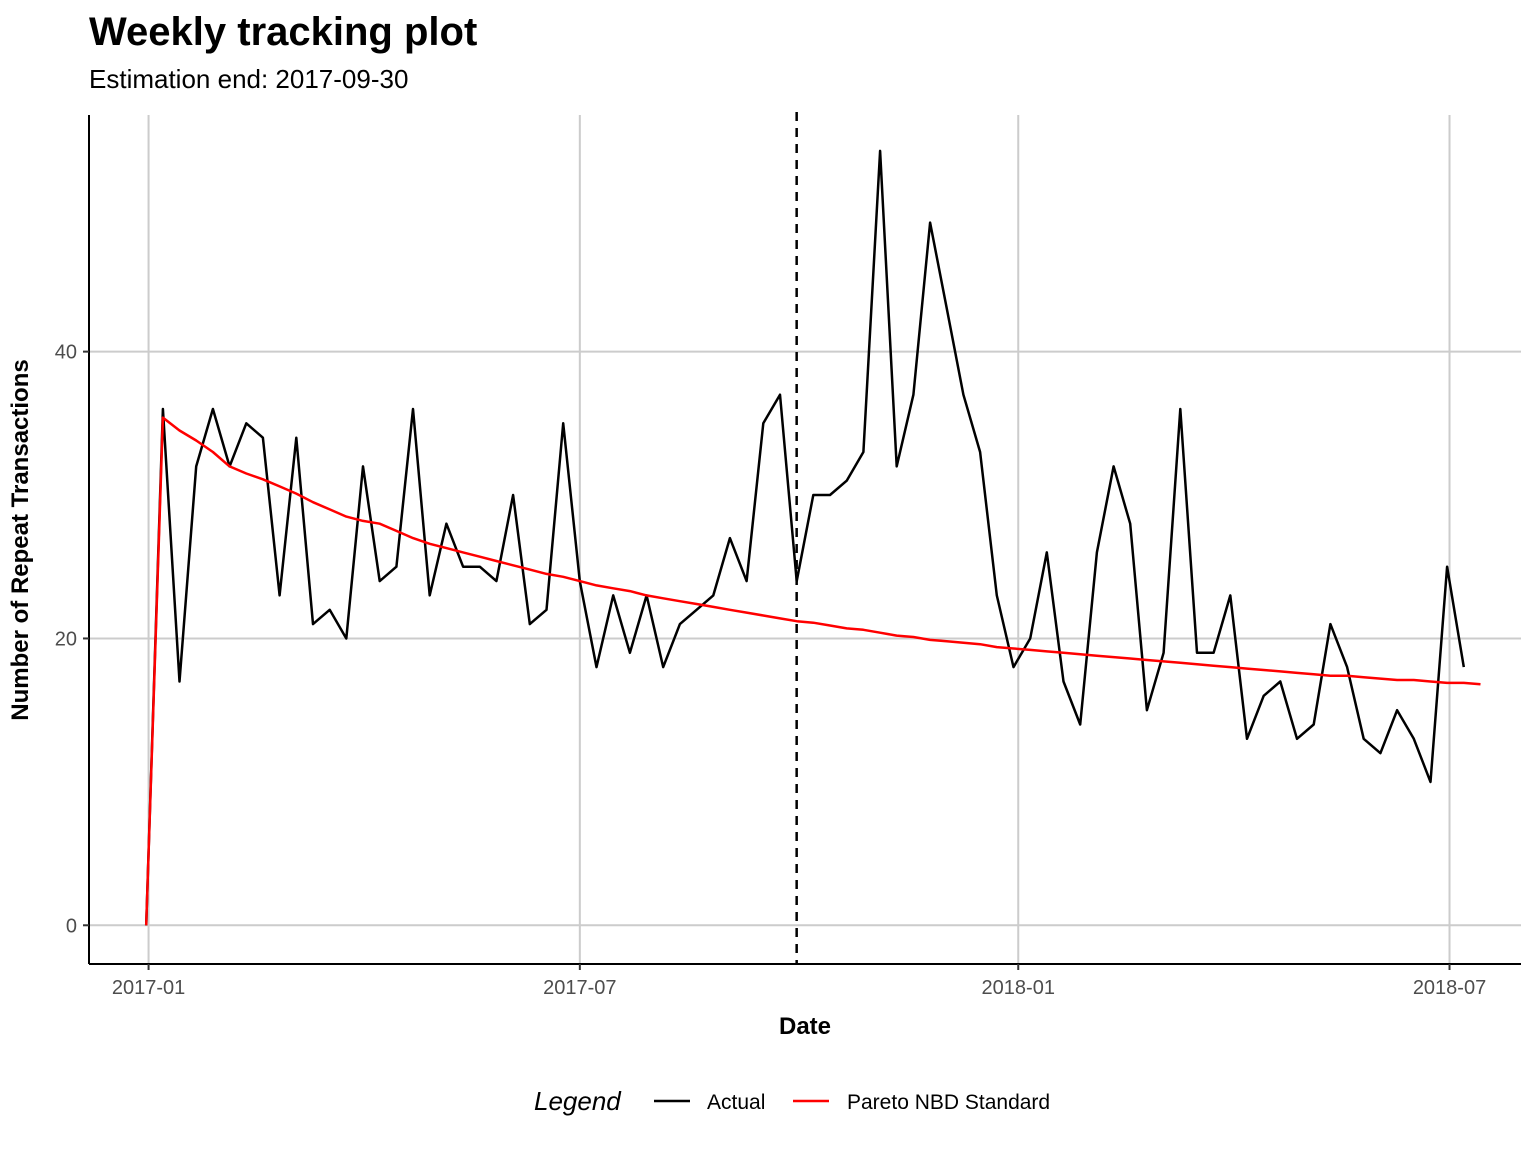 The height and width of the screenshot is (1152, 1536). I want to click on legend-label-pareto: Pareto NBD Standard, so click(948, 1102).